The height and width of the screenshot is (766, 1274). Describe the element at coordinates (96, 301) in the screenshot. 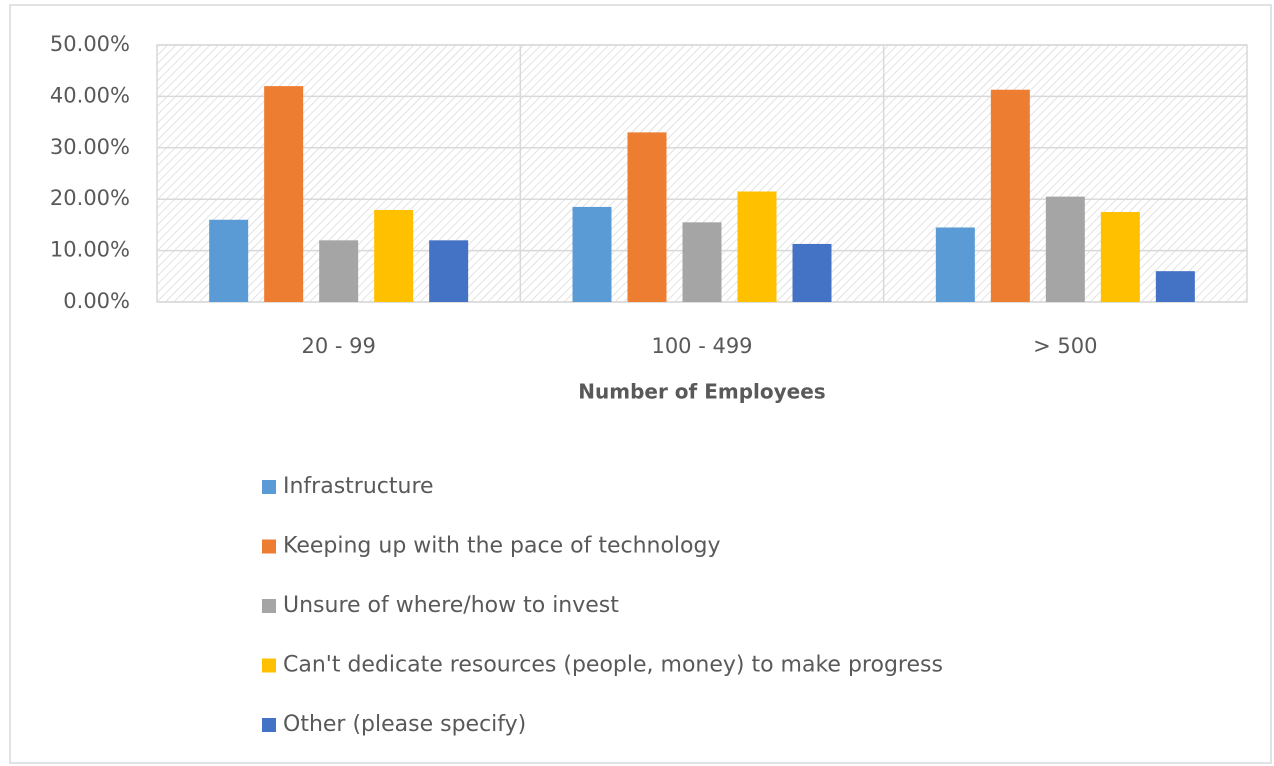

I see `y-tick-label: 0.00%` at that location.